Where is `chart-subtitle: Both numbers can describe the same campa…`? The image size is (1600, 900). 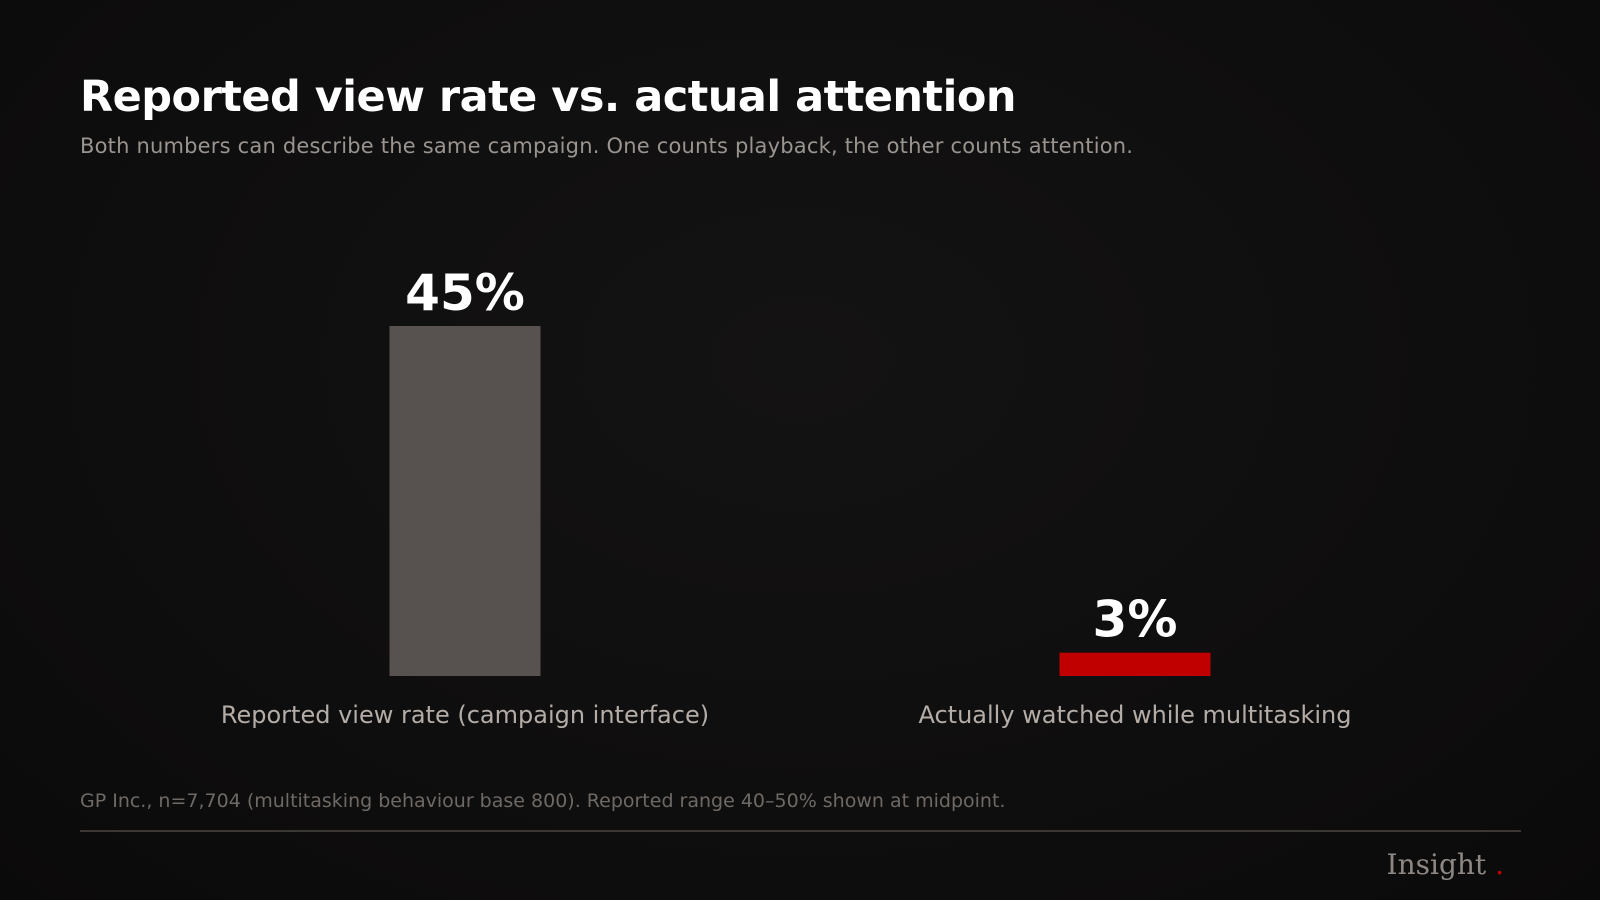 chart-subtitle: Both numbers can describe the same campa… is located at coordinates (607, 146).